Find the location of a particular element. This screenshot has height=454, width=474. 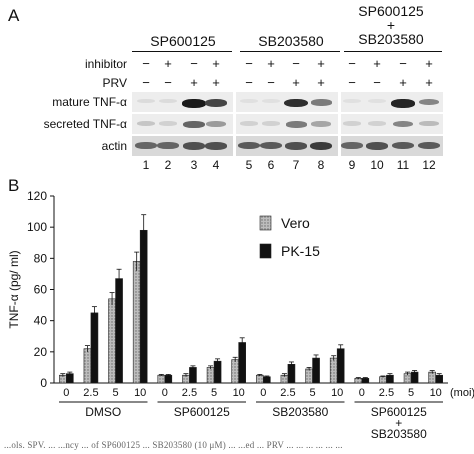

lane-number: 9 is located at coordinates (352, 165).